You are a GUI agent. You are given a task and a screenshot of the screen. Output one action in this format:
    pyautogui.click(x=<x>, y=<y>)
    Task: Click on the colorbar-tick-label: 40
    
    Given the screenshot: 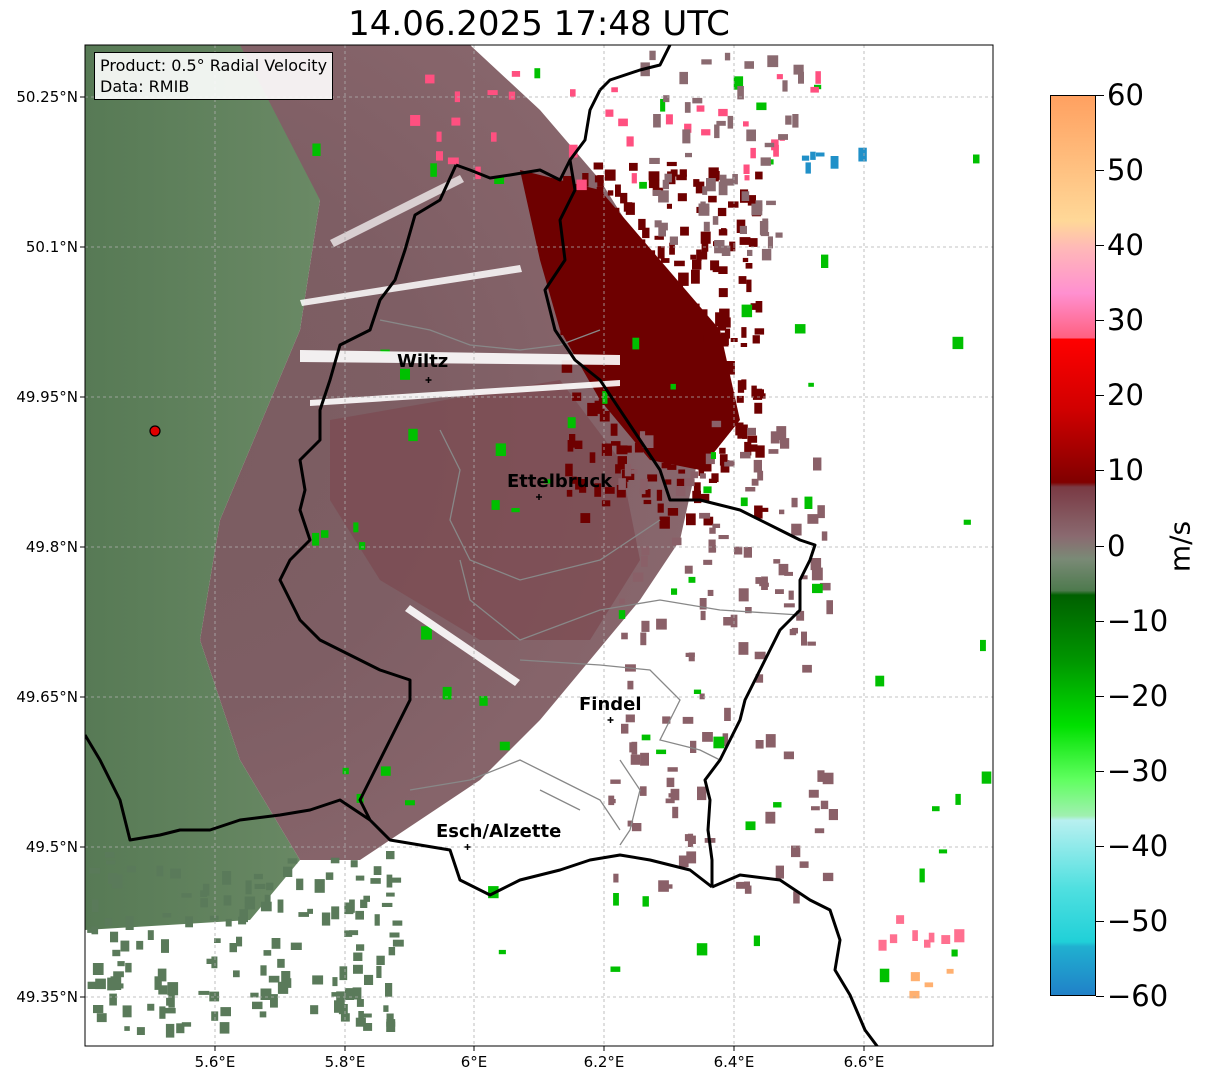 What is the action you would take?
    pyautogui.click(x=1125, y=245)
    